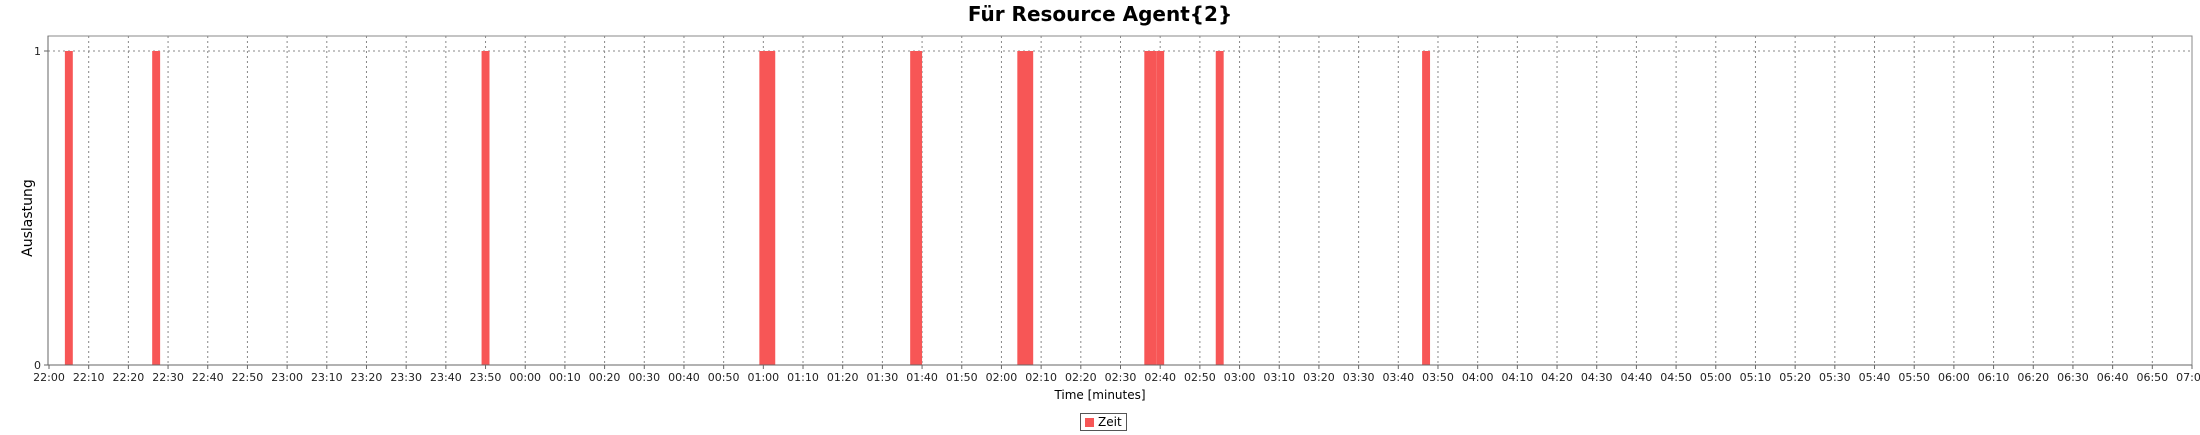  Describe the element at coordinates (1676, 377) in the screenshot. I see `x-tick-label: 04:50` at that location.